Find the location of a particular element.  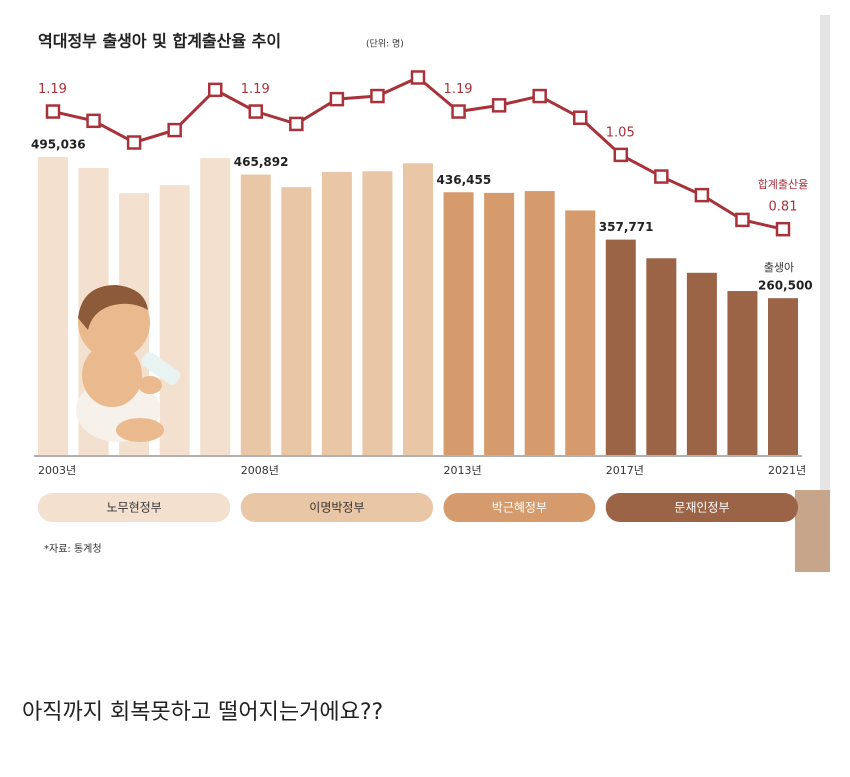

bar-value-label: 465,892 is located at coordinates (261, 162).